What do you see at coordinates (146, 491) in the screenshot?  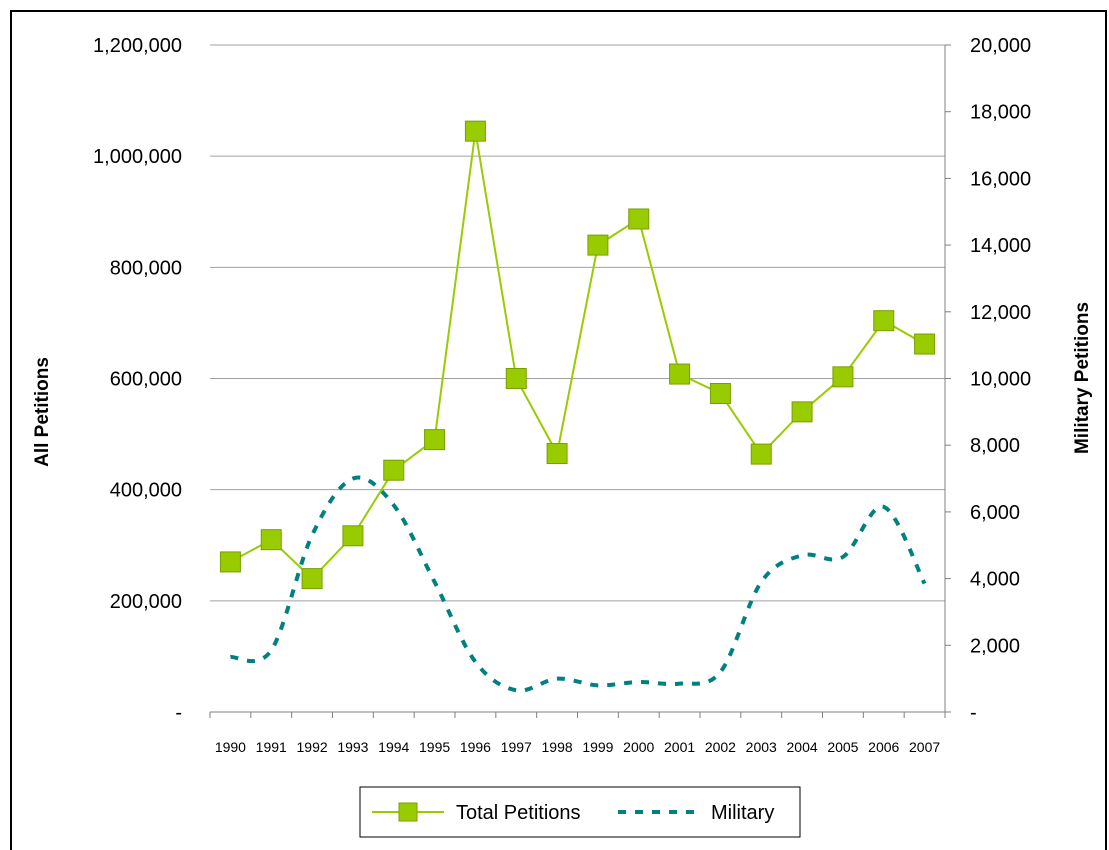 I see `y-tick-label: 400,000` at bounding box center [146, 491].